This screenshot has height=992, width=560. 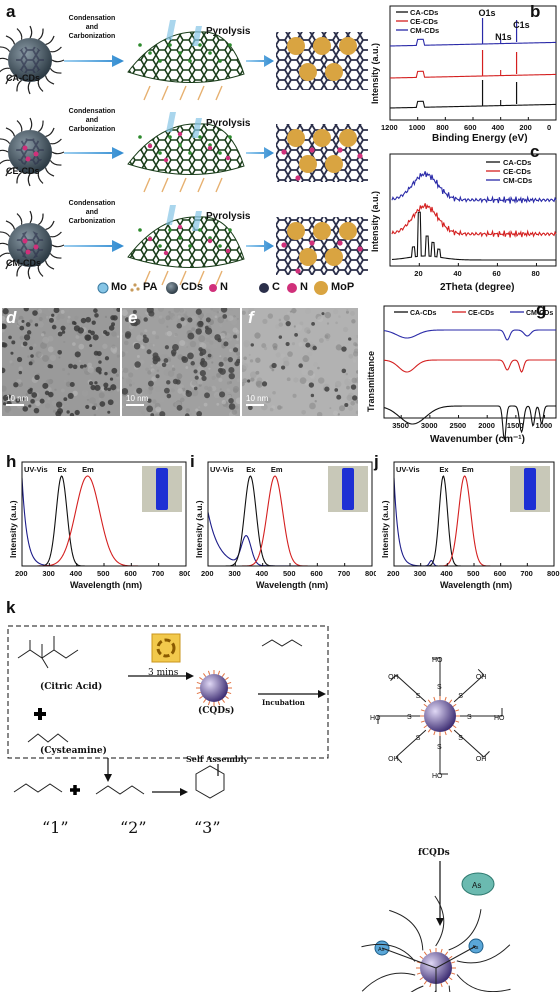 What do you see at coordinates (207, 827) in the screenshot?
I see `product-3: “3”` at bounding box center [207, 827].